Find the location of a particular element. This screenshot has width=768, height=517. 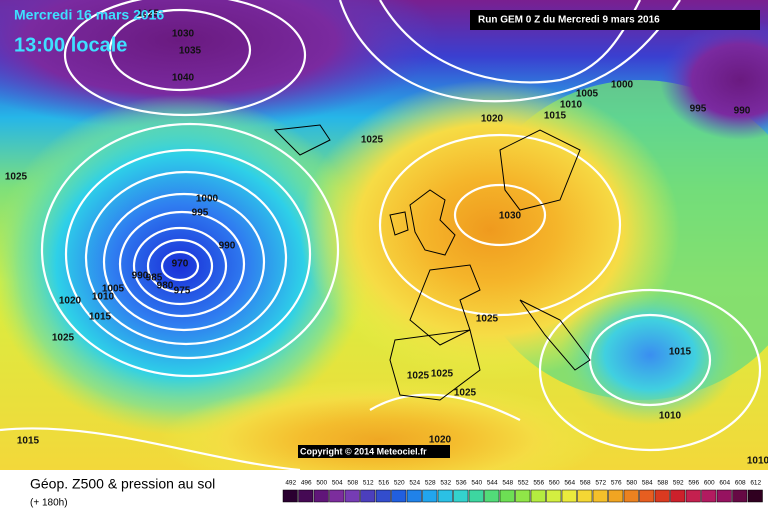

scale-label: 556 is located at coordinates (538, 483).